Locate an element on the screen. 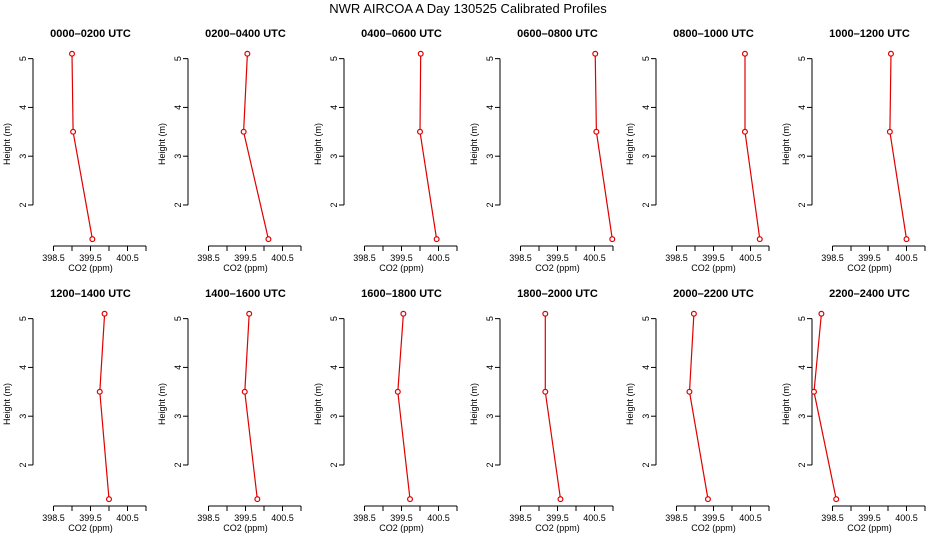 The height and width of the screenshot is (545, 936). panel-title: 1400–1600 UTC is located at coordinates (245, 294).